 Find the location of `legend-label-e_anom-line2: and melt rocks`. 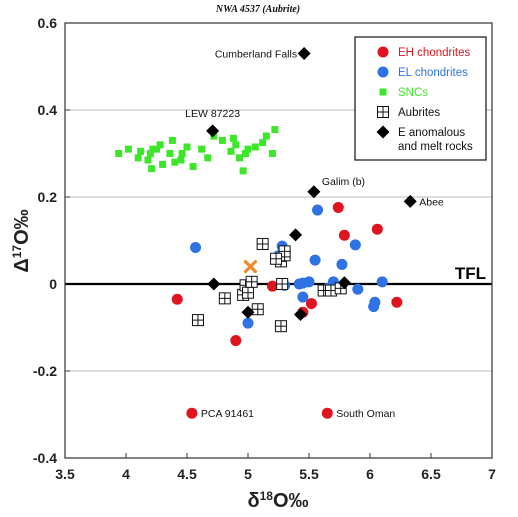

legend-label-e_anom-line2: and melt rocks is located at coordinates (435, 147).